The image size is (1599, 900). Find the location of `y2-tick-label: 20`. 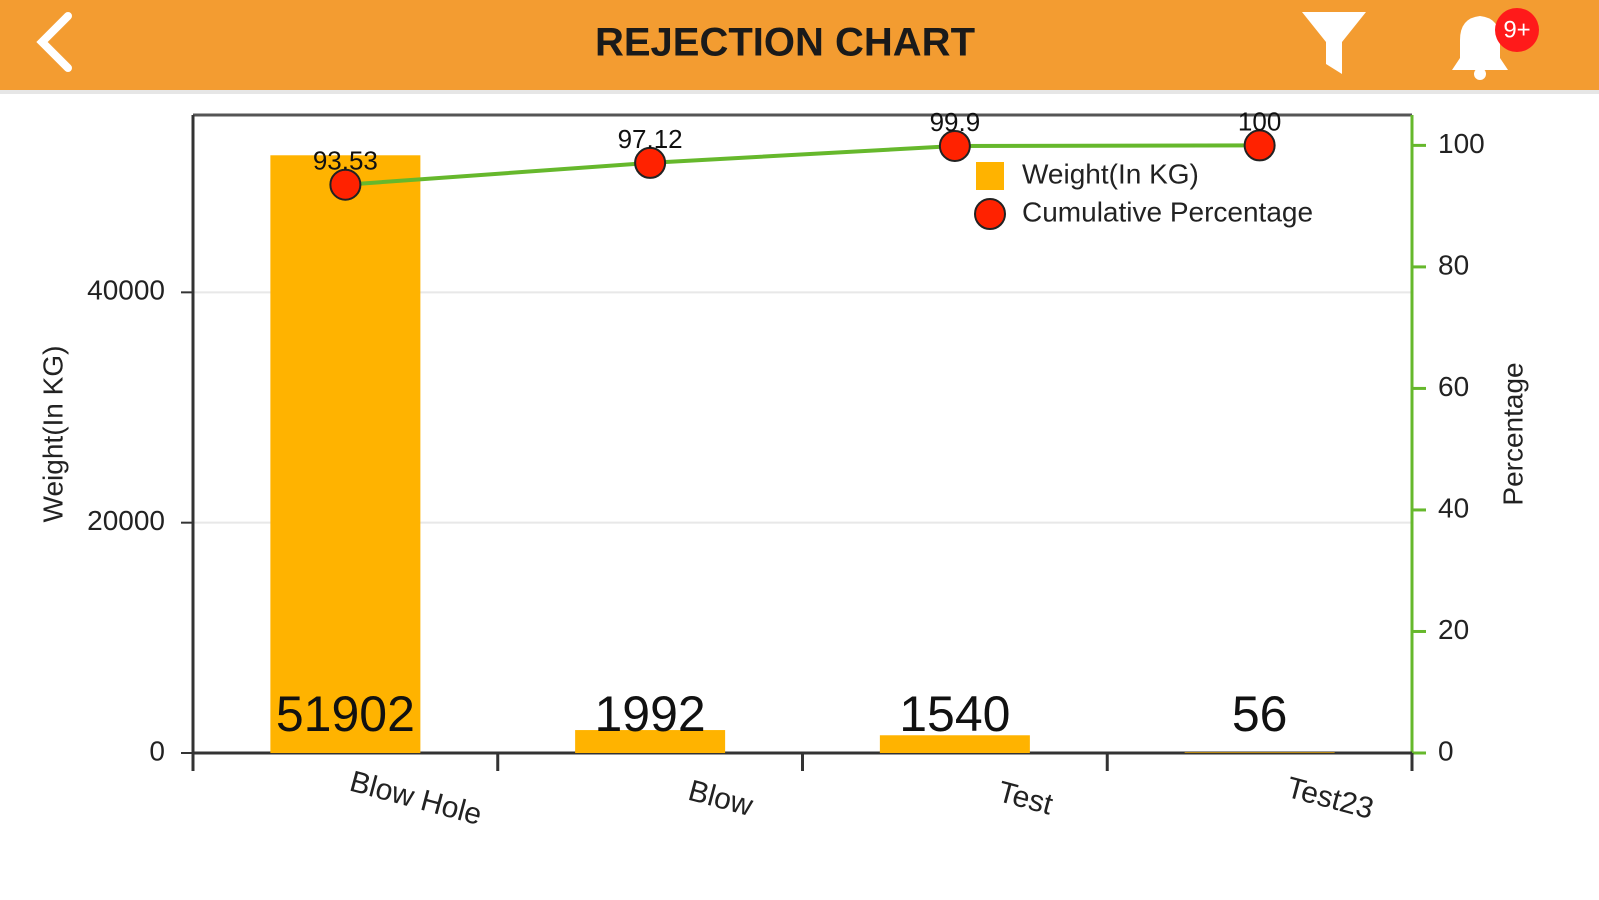

y2-tick-label: 20 is located at coordinates (1453, 629).